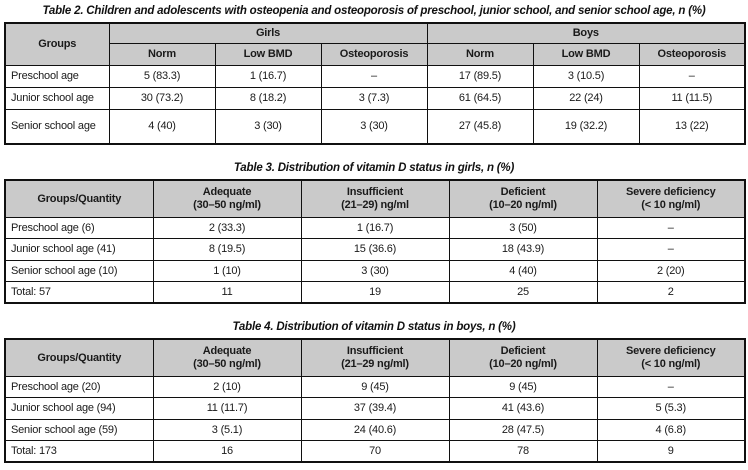  Describe the element at coordinates (227, 451) in the screenshot. I see `cell: 16` at that location.